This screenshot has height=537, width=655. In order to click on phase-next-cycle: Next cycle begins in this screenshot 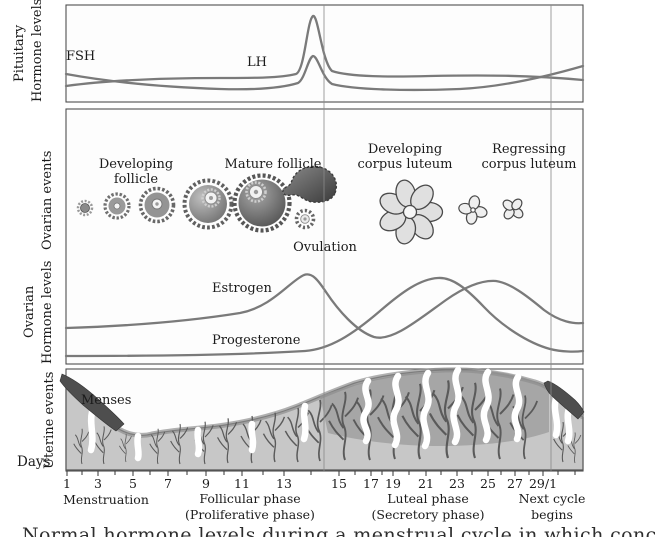, I will do `click(552, 506)`.